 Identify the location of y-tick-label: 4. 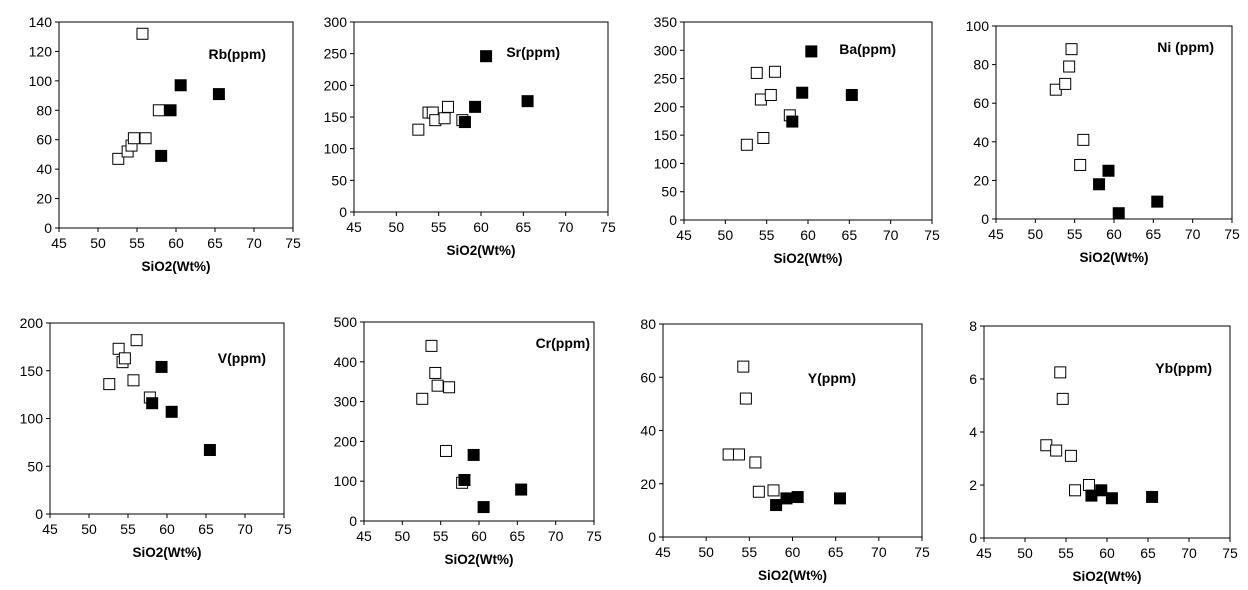
(973, 432).